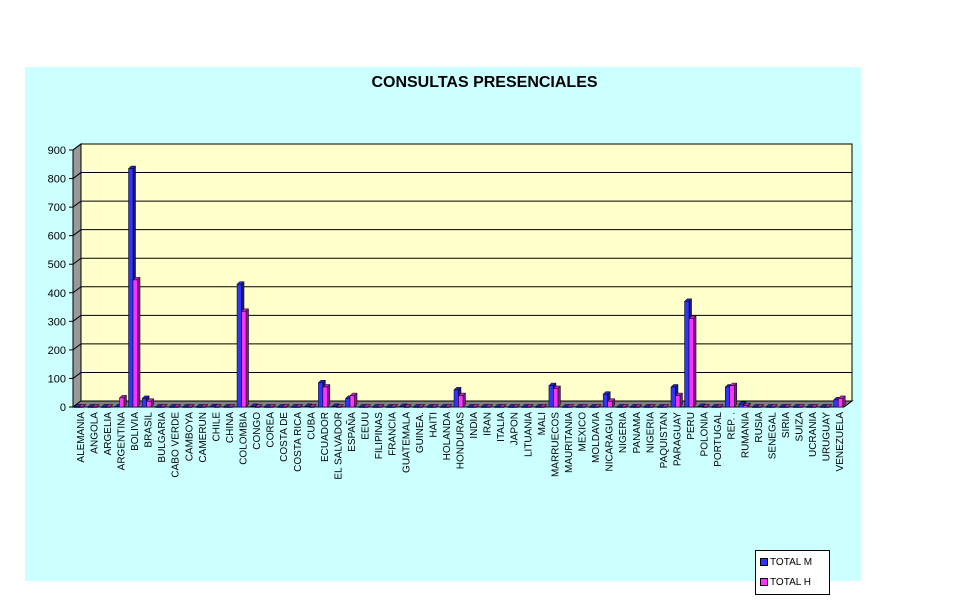 The image size is (969, 604). Describe the element at coordinates (216, 427) in the screenshot. I see `x-tick-label-chile: CHILE` at that location.